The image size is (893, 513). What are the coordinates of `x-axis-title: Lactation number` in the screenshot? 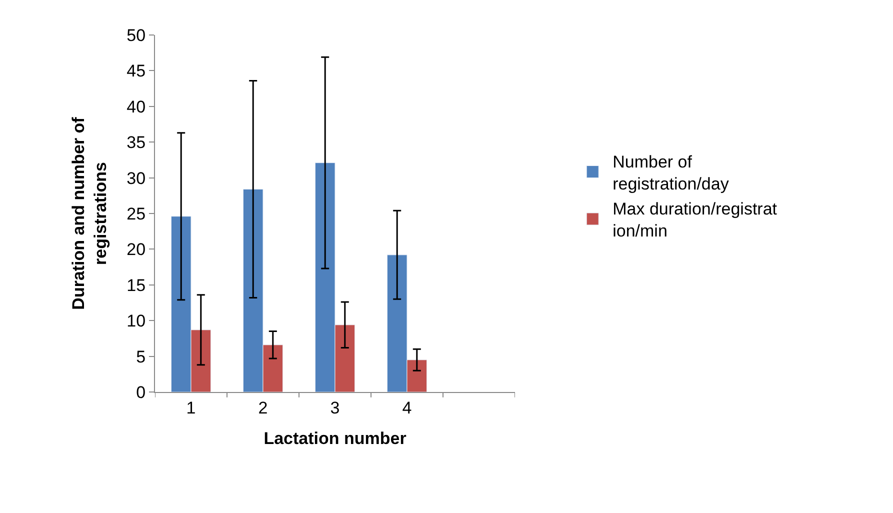 It's located at (335, 438).